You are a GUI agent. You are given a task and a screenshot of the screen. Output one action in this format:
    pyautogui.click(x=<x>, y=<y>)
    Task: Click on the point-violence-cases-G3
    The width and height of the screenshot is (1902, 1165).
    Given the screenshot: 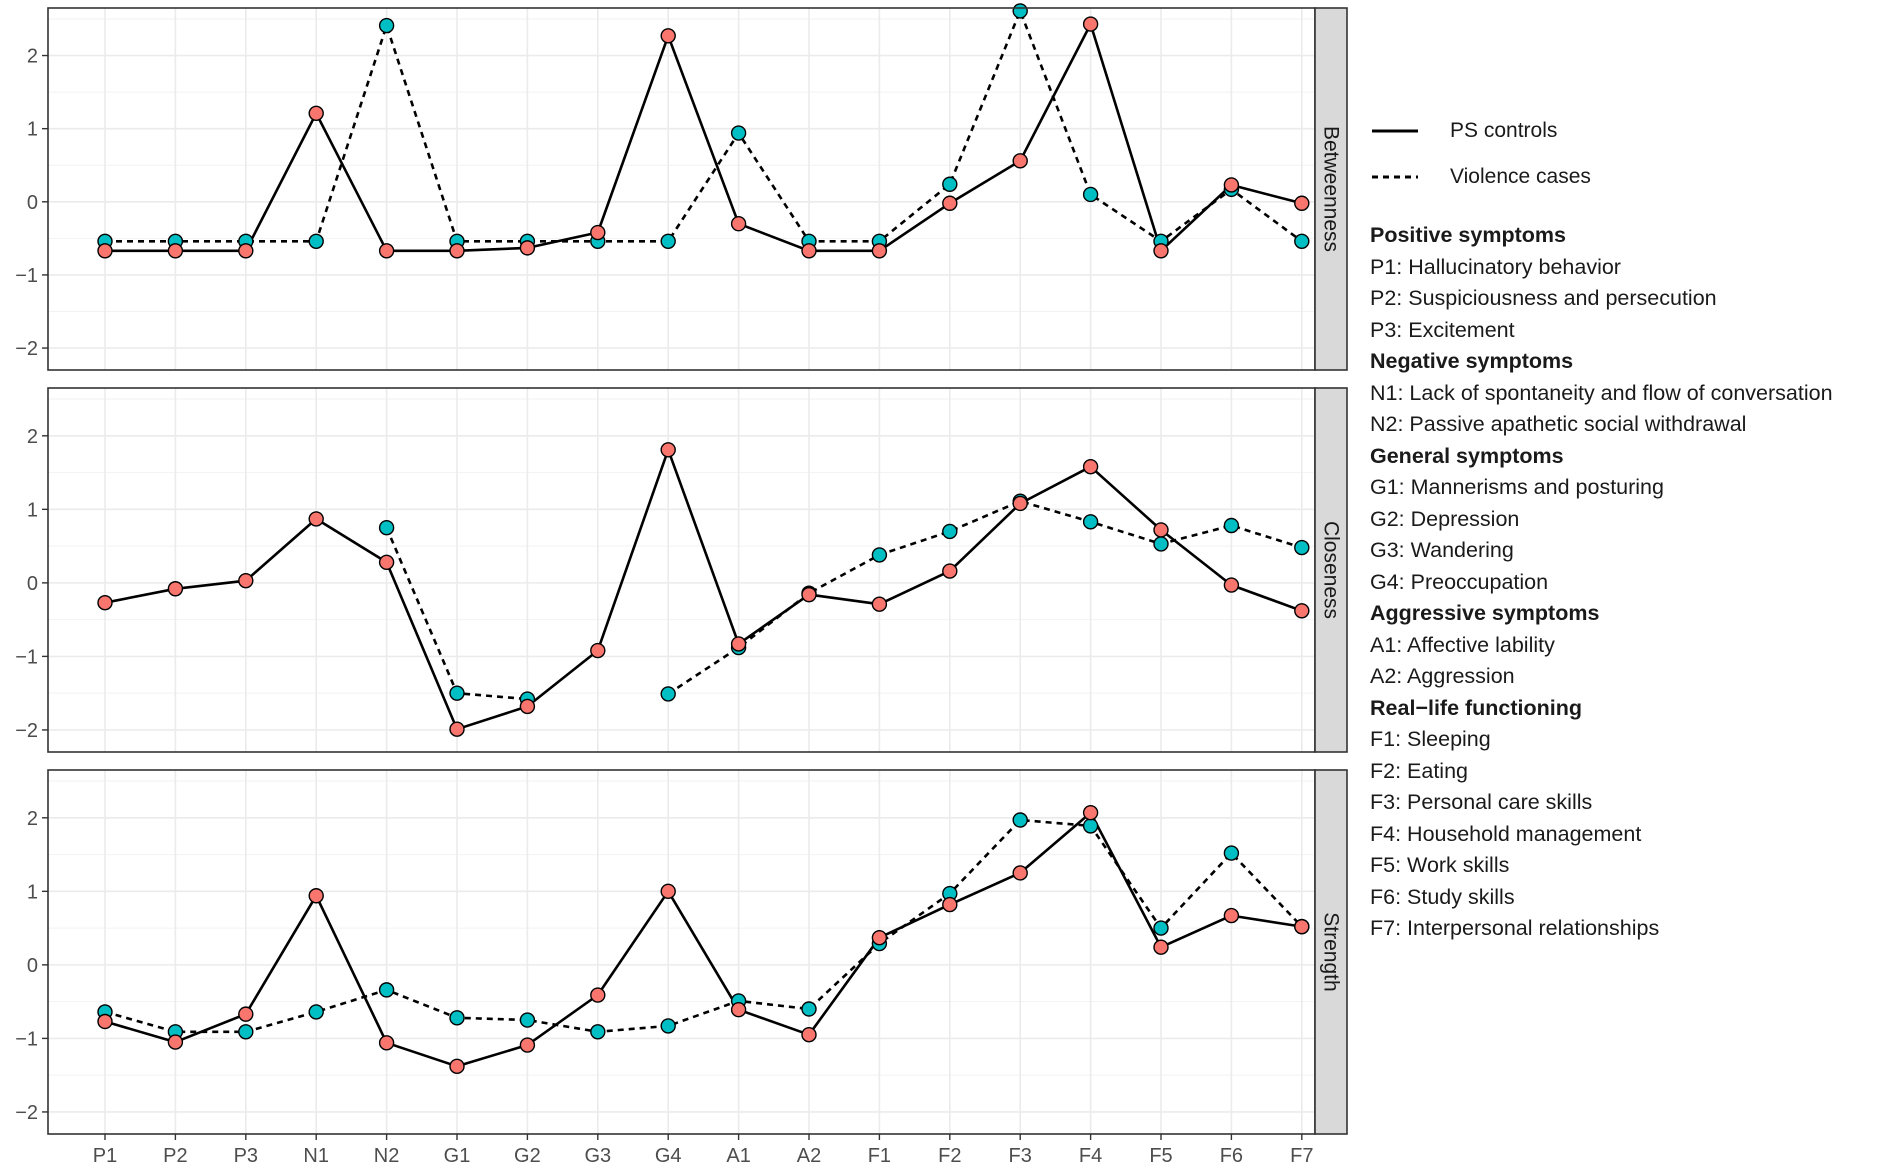 What is the action you would take?
    pyautogui.click(x=598, y=1032)
    